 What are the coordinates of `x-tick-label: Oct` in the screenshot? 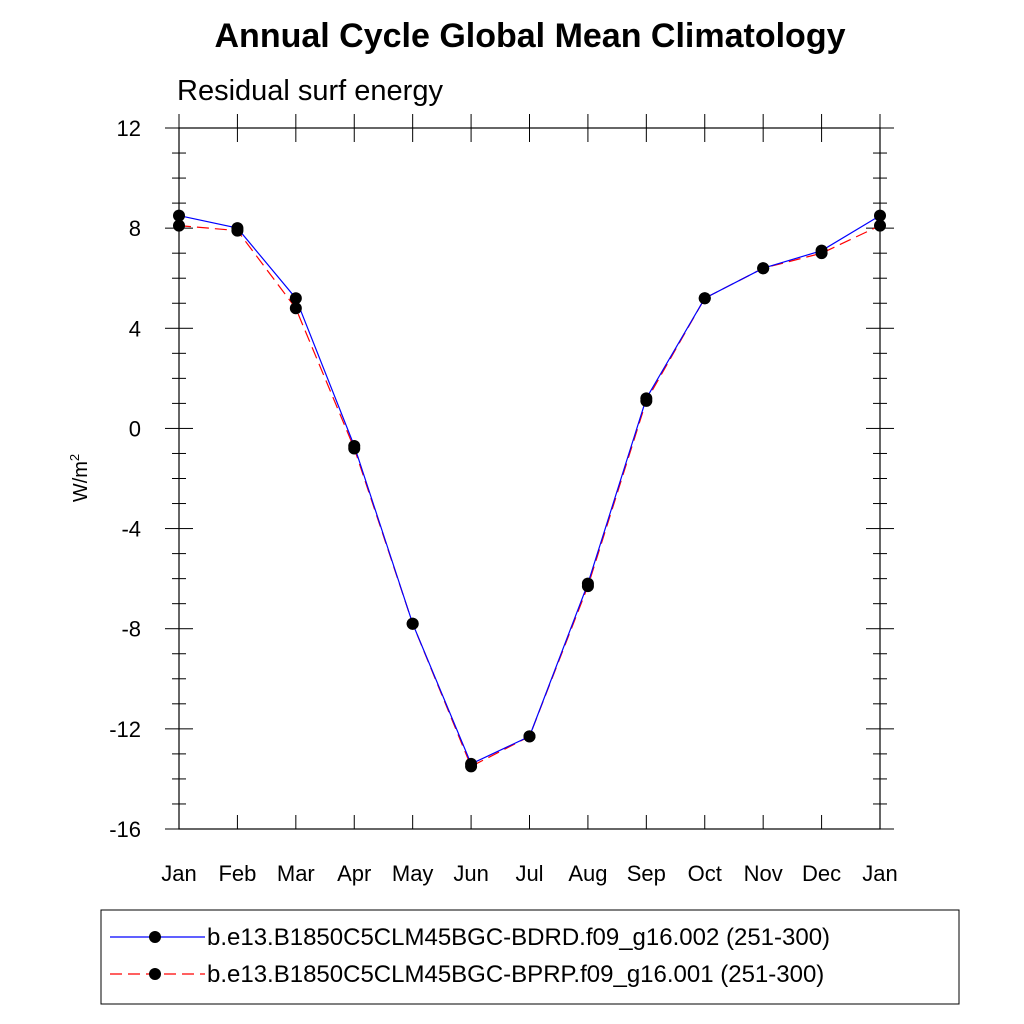 It's located at (705, 873).